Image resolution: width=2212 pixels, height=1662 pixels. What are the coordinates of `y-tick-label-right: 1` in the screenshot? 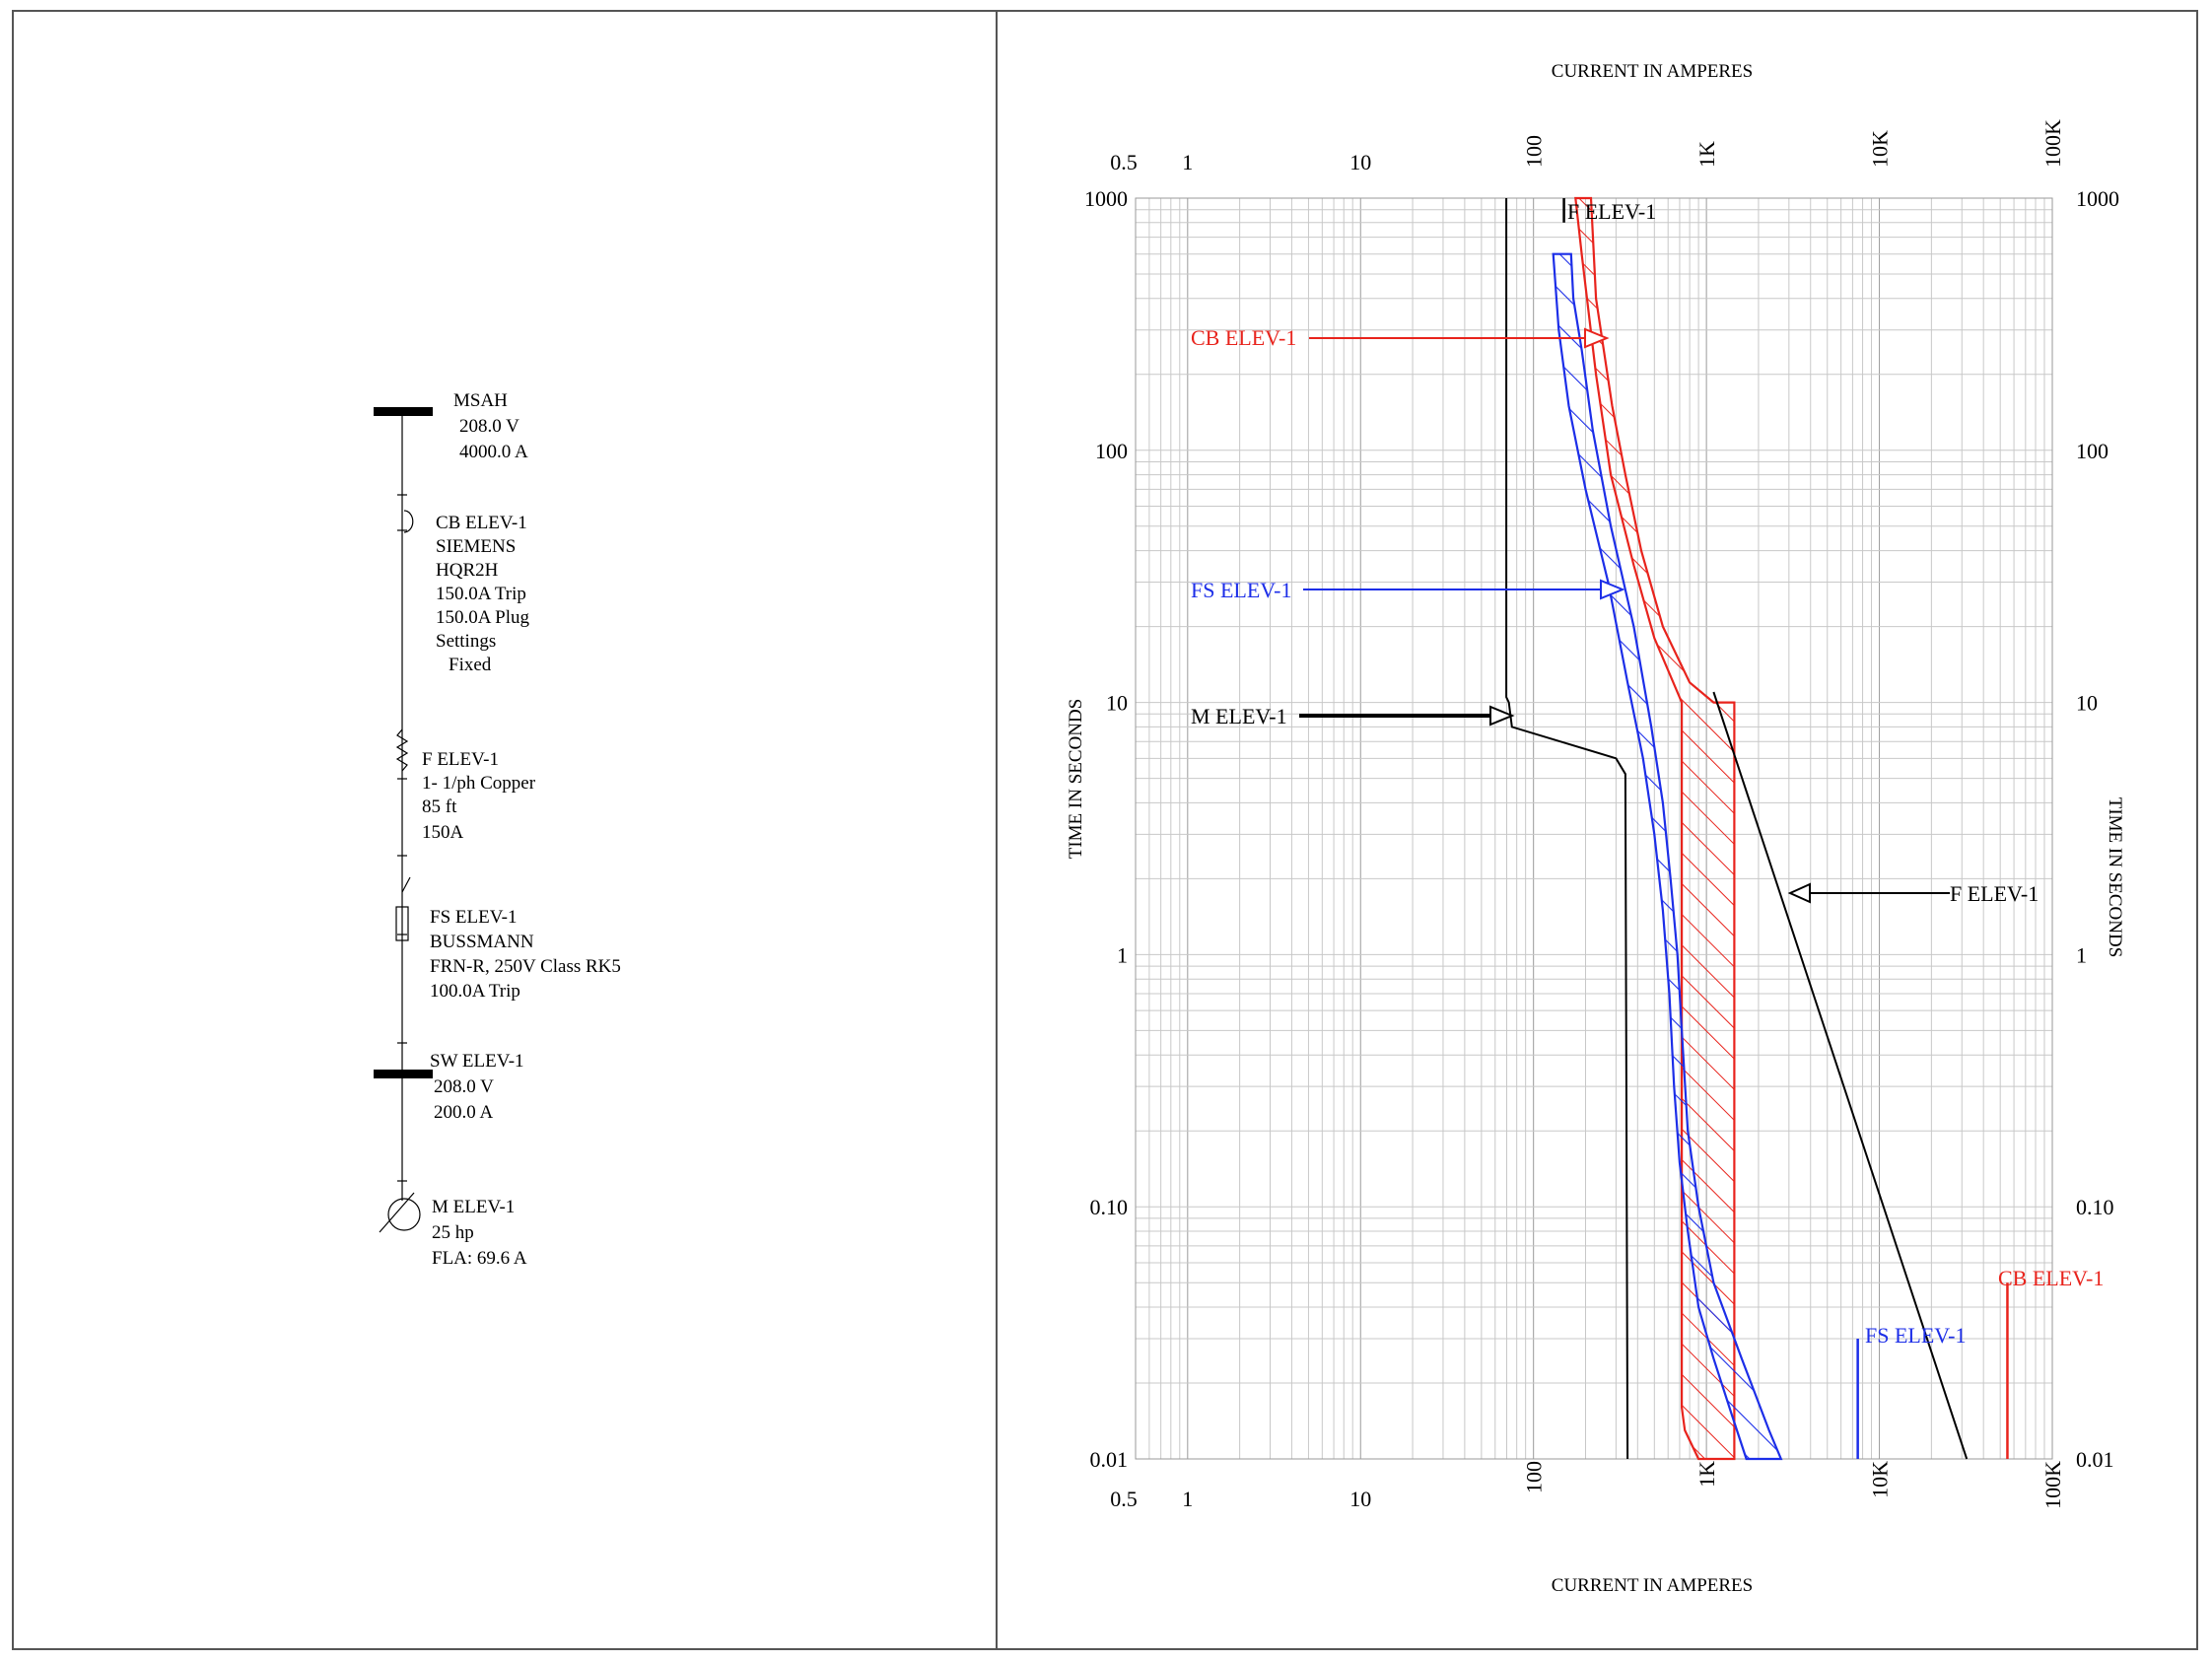 It's located at (2081, 954).